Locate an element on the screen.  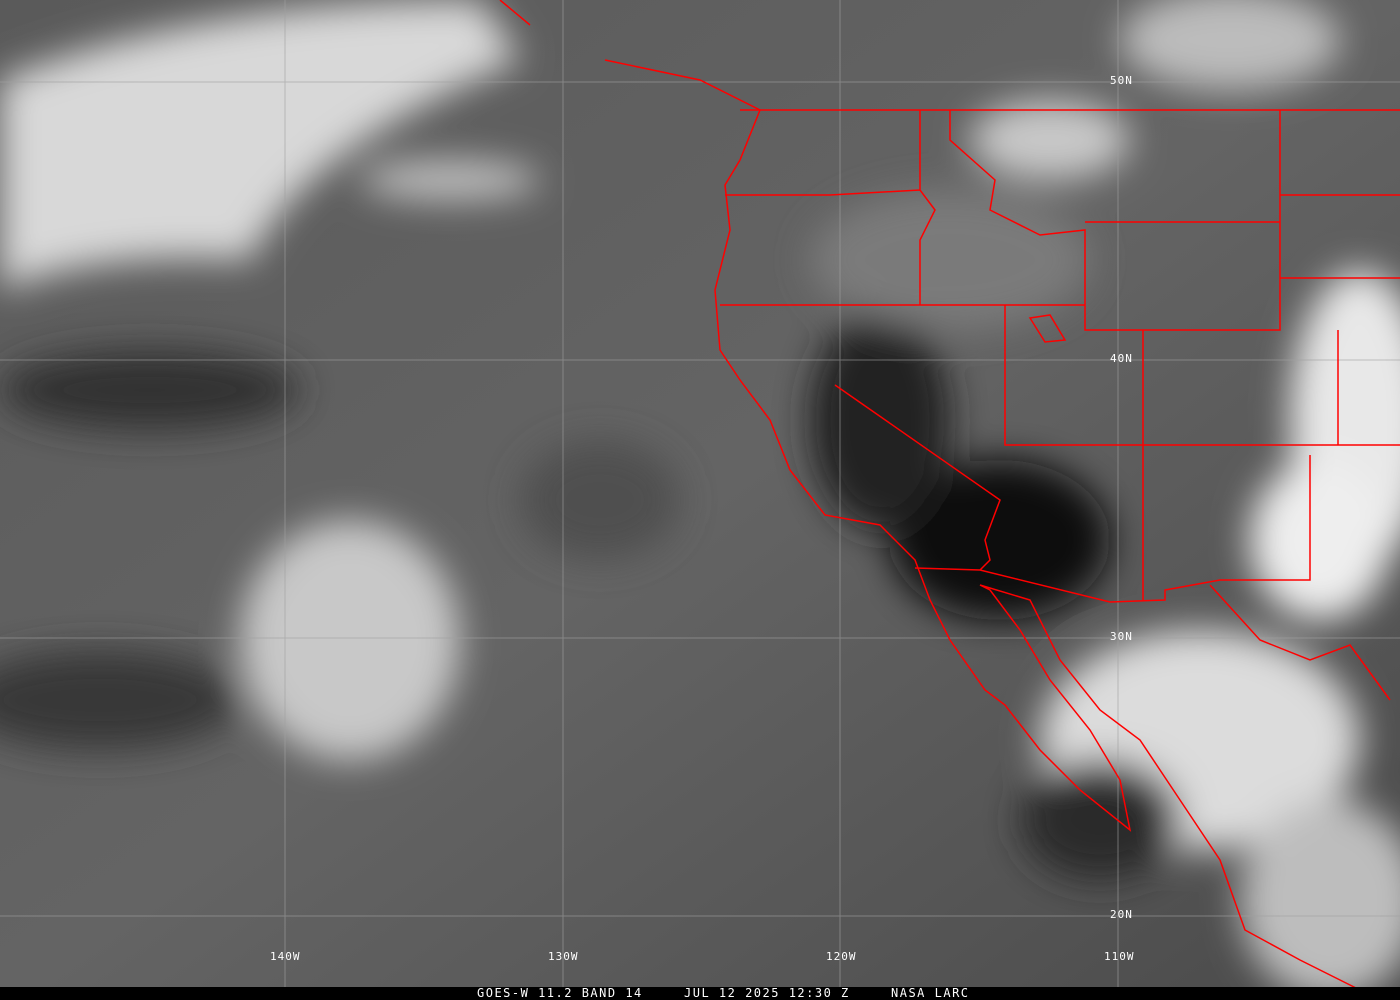
product-label: GOES-W 11.2 BAND 14 is located at coordinates (560, 993).